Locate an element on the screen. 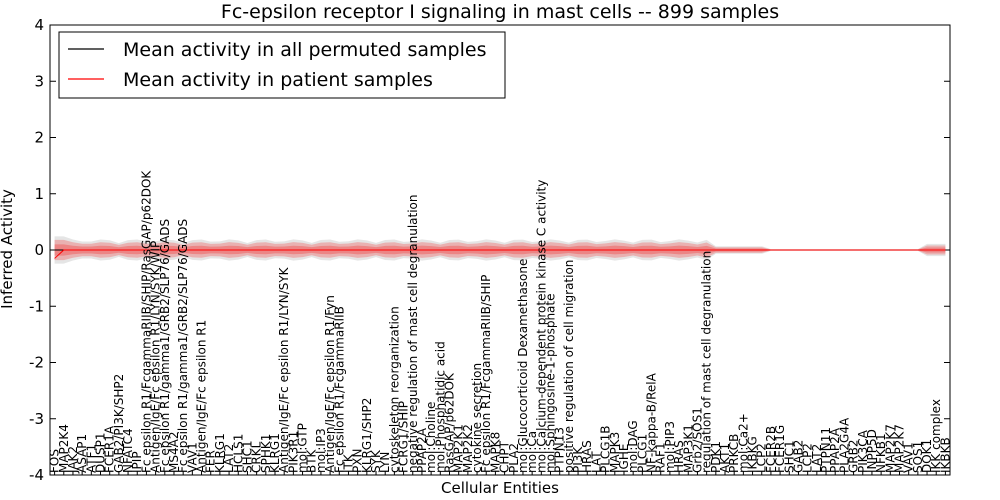 This screenshot has width=1000, height=500. x-tick-label: PXN is located at coordinates (358, 461).